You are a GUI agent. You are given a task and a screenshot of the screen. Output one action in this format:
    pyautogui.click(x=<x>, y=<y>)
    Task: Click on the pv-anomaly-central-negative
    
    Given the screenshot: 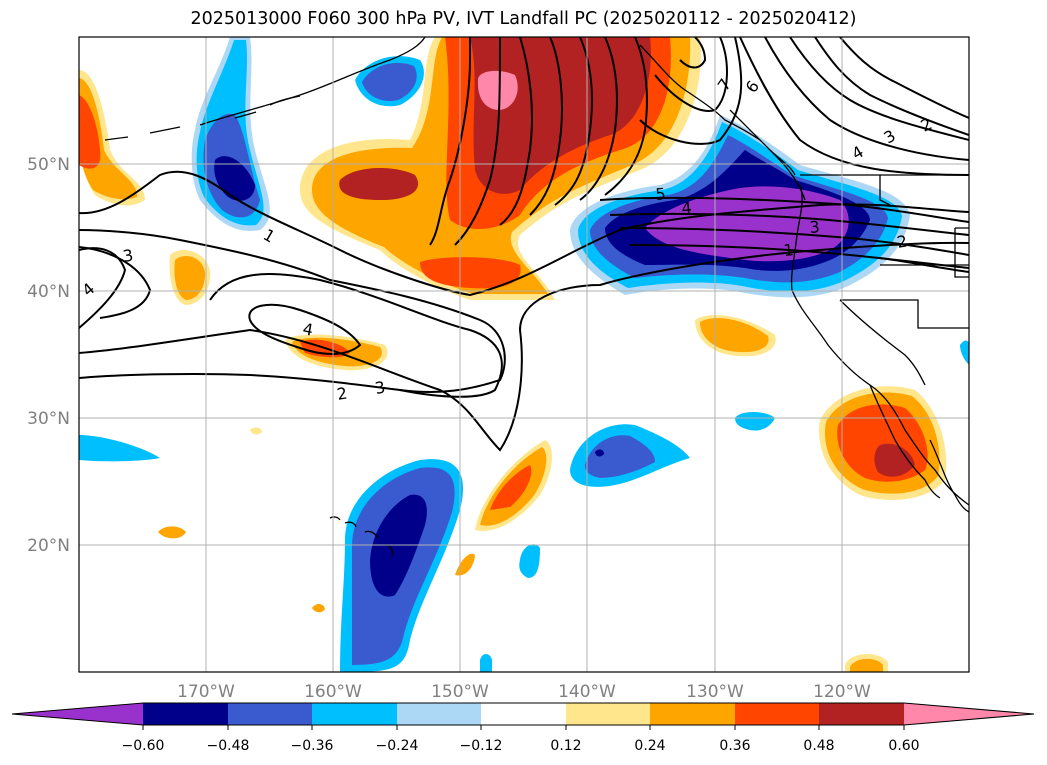 What is the action you would take?
    pyautogui.click(x=630, y=455)
    